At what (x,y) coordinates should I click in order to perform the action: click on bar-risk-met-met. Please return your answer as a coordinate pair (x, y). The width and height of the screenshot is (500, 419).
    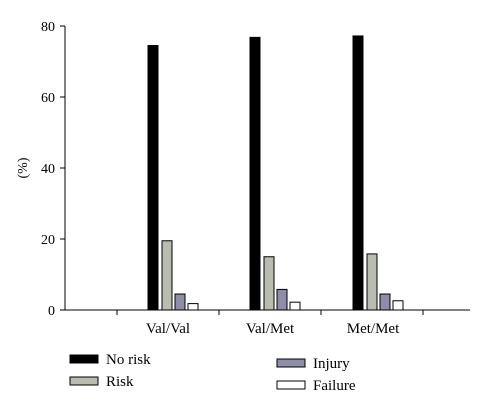
    Looking at the image, I should click on (372, 282).